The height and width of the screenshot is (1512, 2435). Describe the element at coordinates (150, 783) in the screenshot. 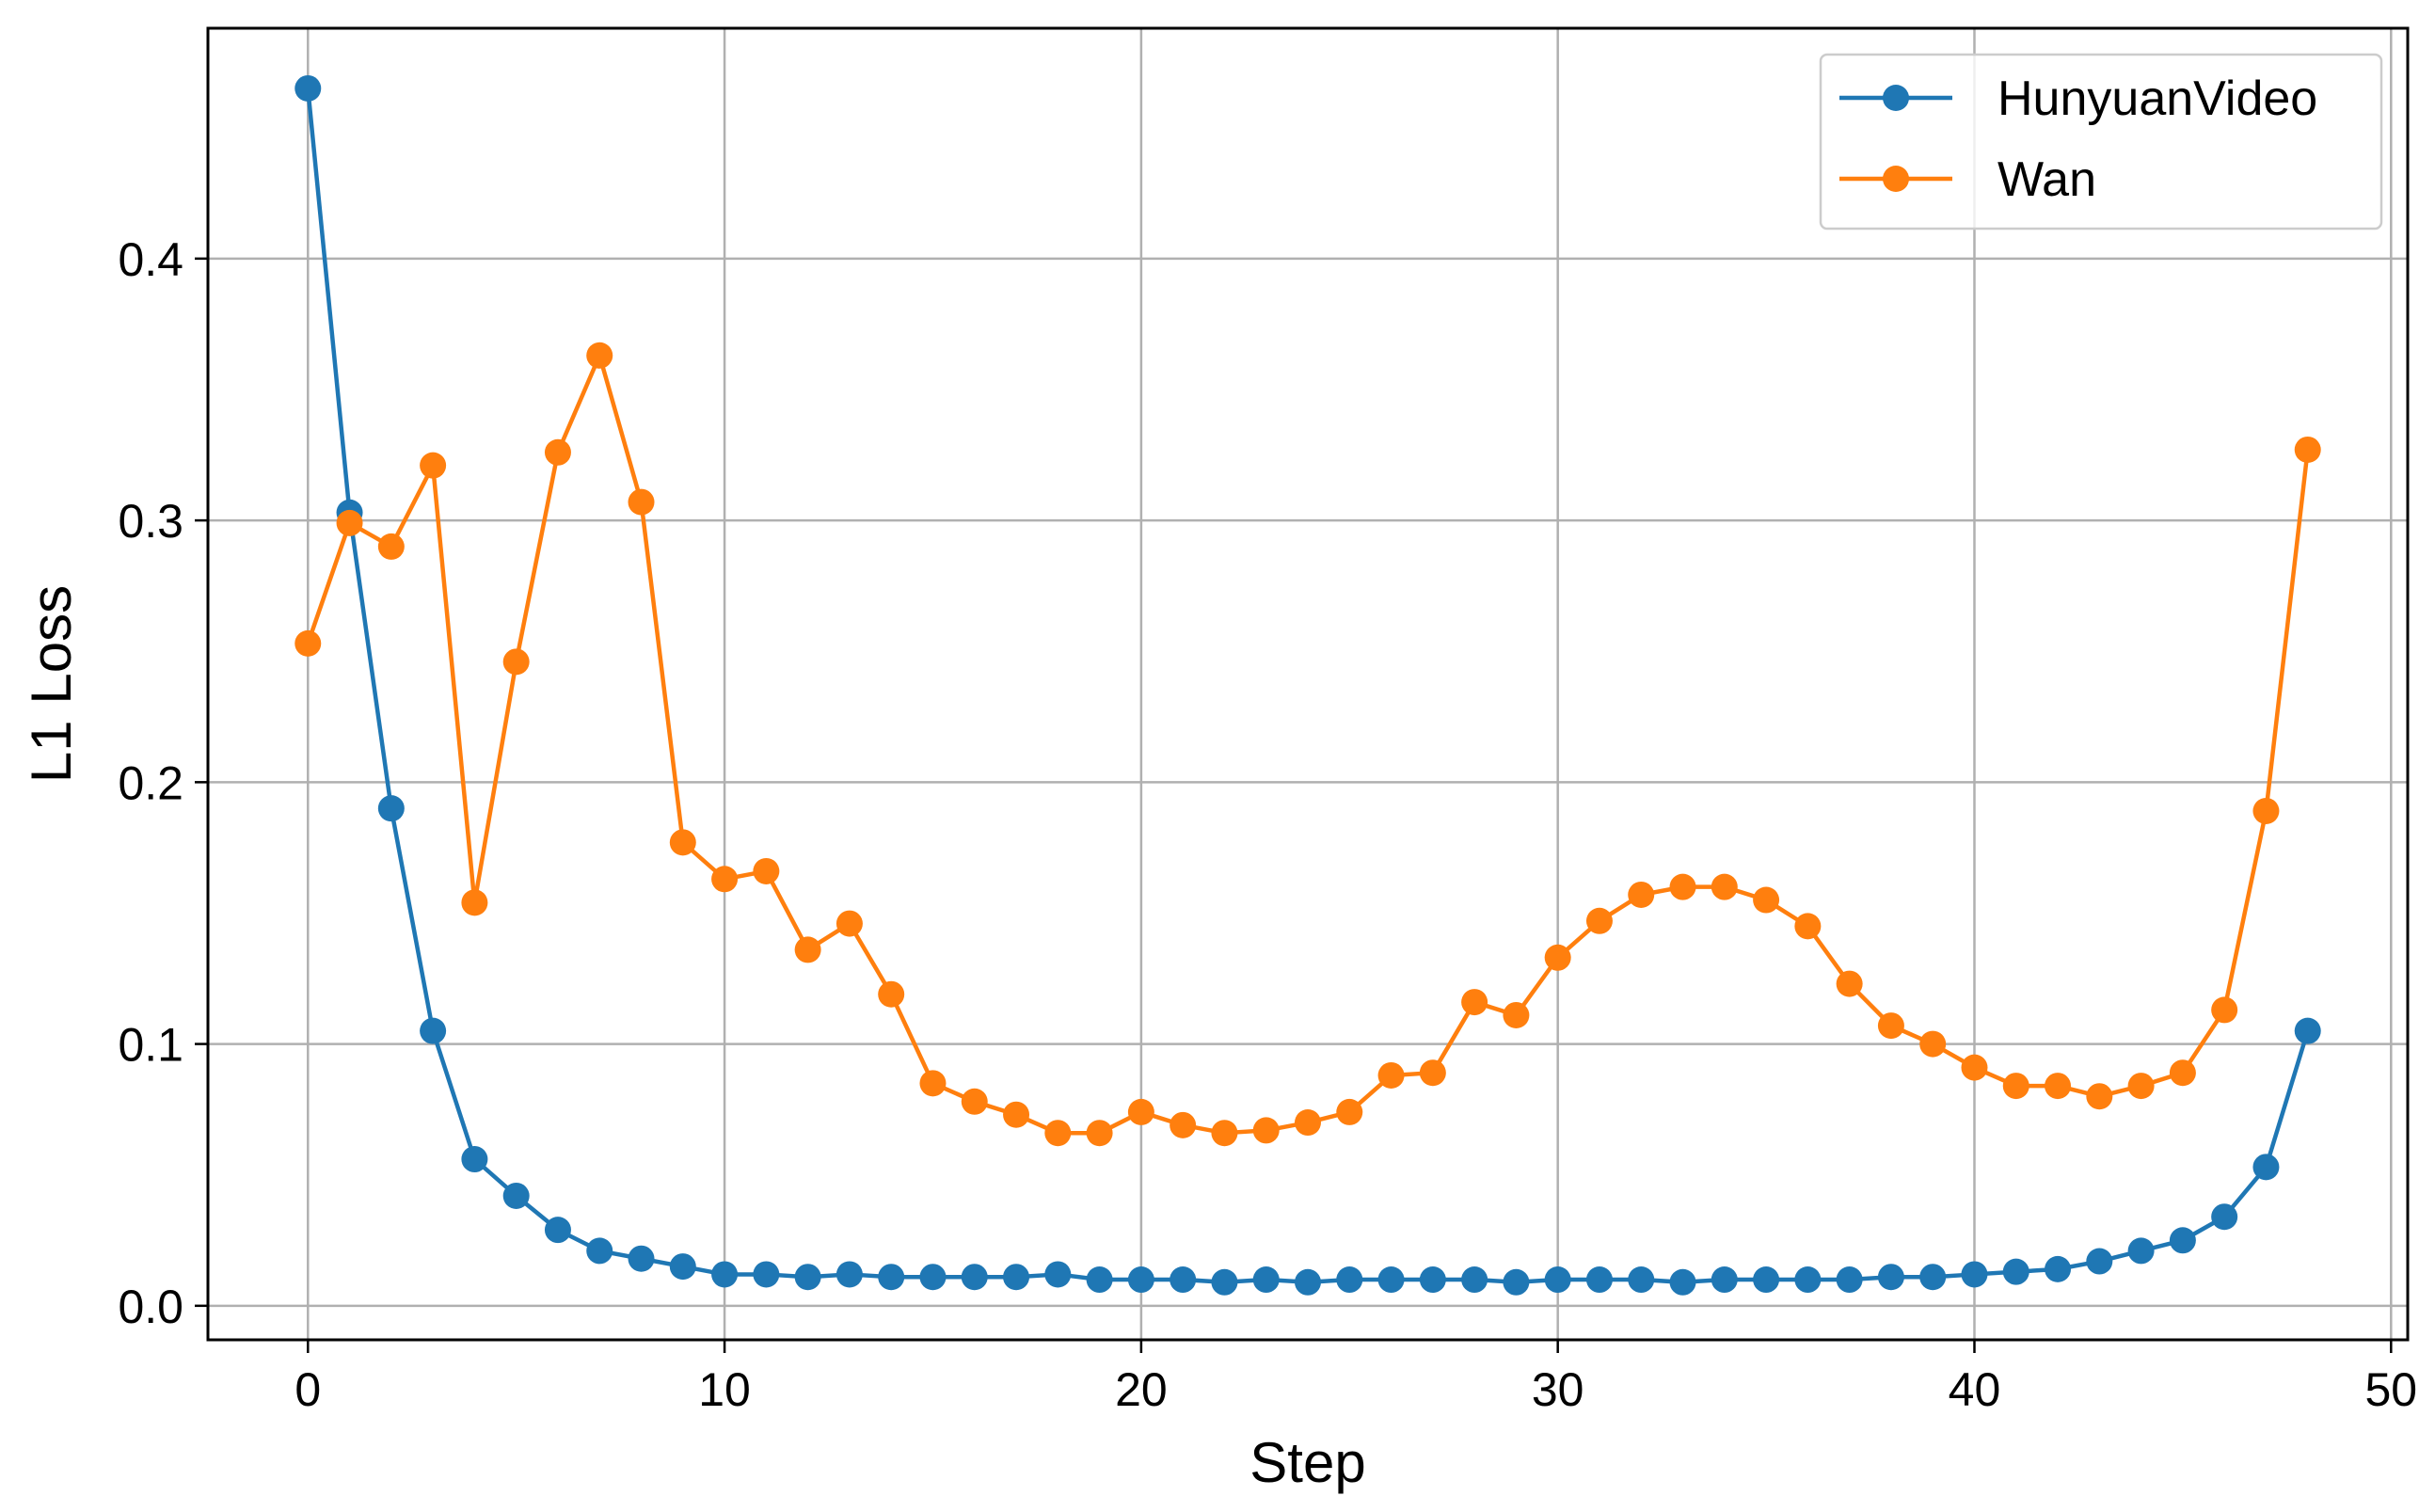

I see `y-tick-label: 0.2` at that location.